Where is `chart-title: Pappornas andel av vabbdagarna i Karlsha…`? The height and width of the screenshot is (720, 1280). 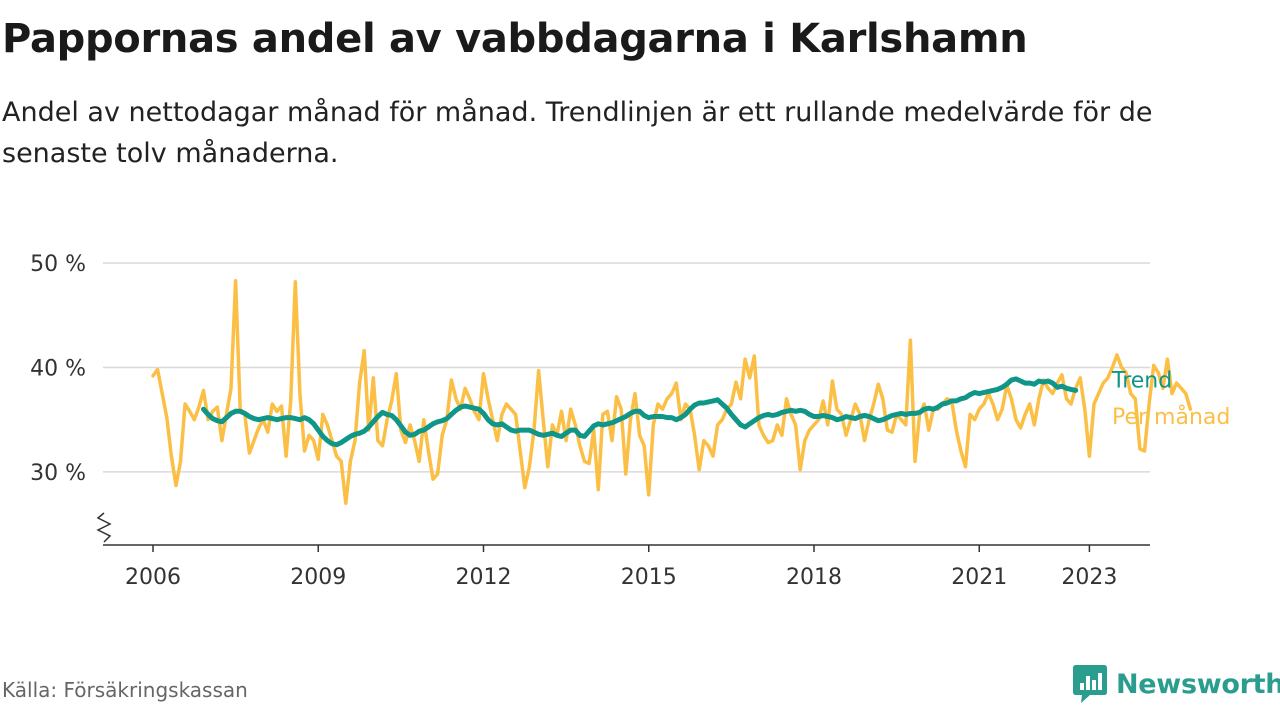
chart-title: Pappornas andel av vabbdagarna i Karlsha… is located at coordinates (515, 39).